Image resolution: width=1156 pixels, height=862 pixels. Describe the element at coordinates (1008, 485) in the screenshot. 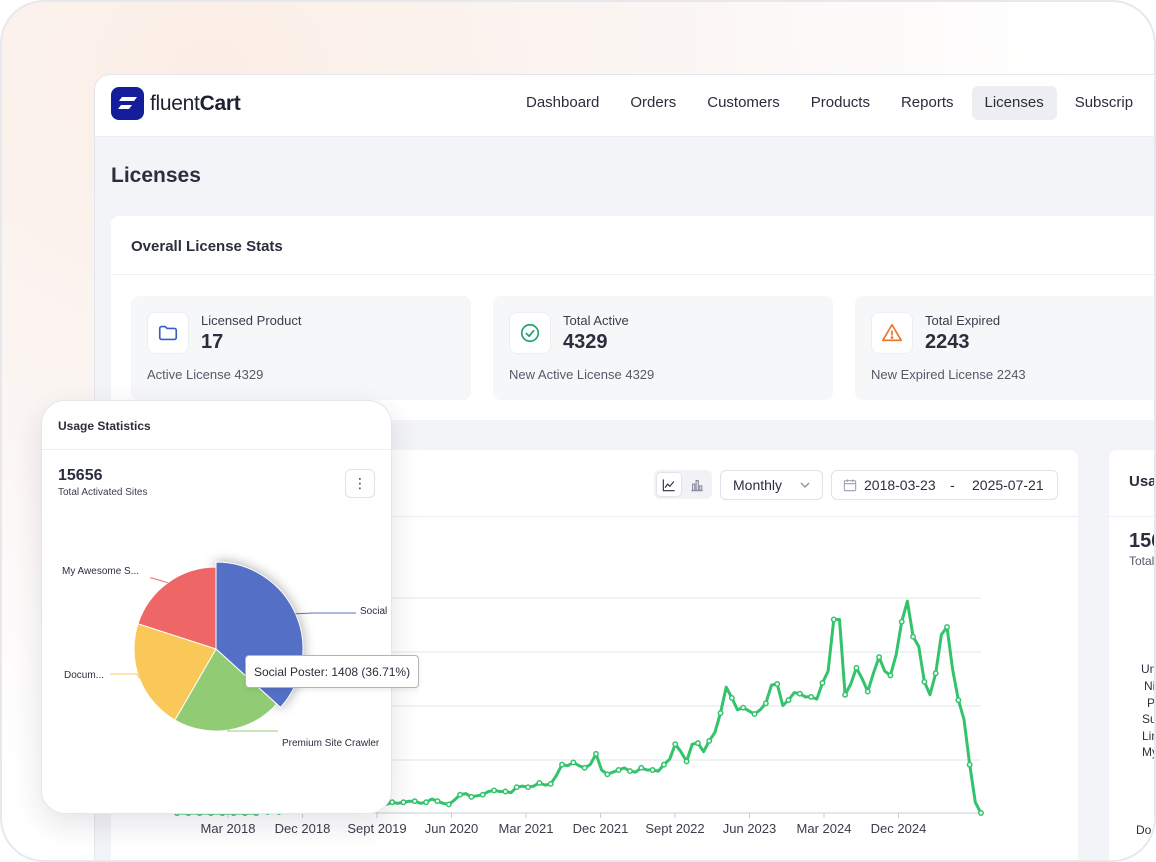

I see `date-end: 2025-07-21` at that location.